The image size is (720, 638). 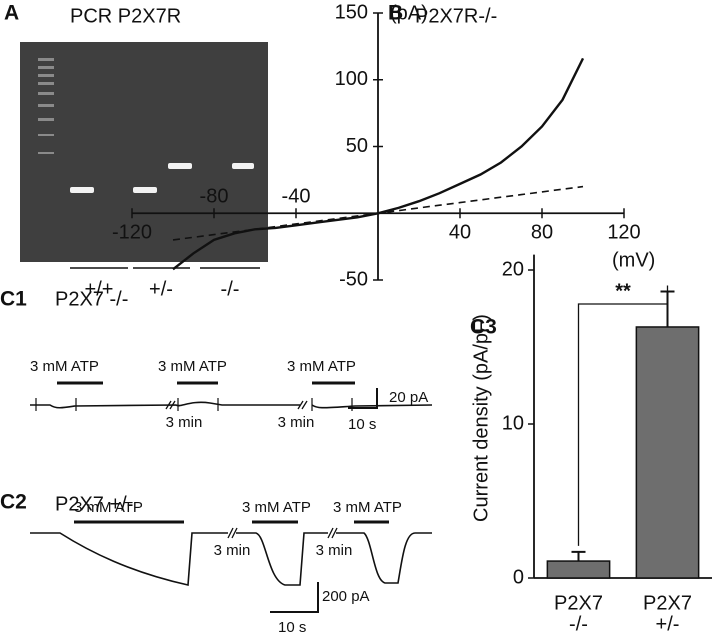 What do you see at coordinates (623, 415) in the screenshot?
I see `significance-bracket` at bounding box center [623, 415].